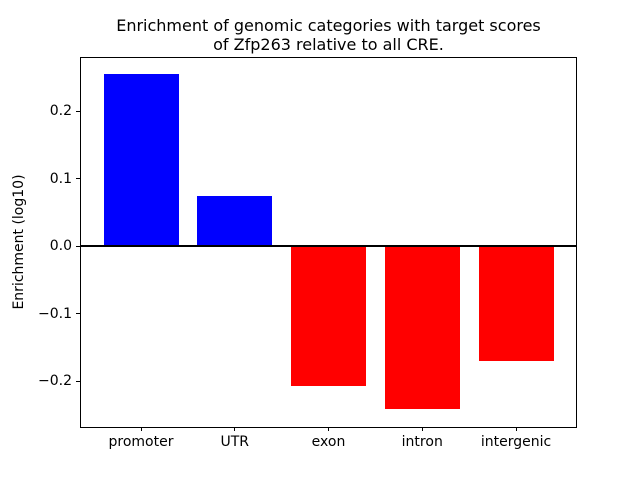 The image size is (640, 480). Describe the element at coordinates (235, 221) in the screenshot. I see `bar-UTR` at that location.